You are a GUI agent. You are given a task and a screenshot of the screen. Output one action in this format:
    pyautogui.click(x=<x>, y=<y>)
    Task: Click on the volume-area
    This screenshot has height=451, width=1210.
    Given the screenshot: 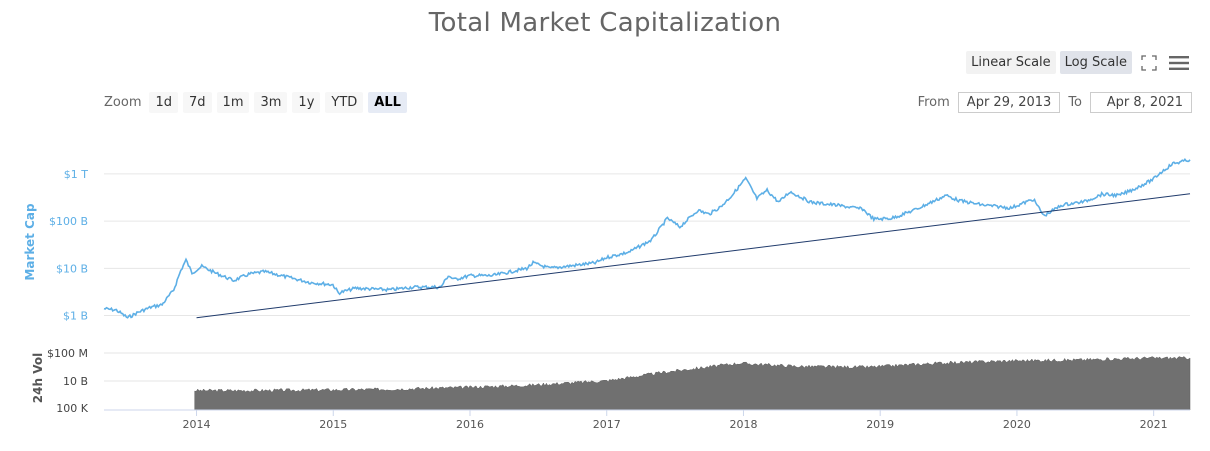 What is the action you would take?
    pyautogui.click(x=692, y=383)
    